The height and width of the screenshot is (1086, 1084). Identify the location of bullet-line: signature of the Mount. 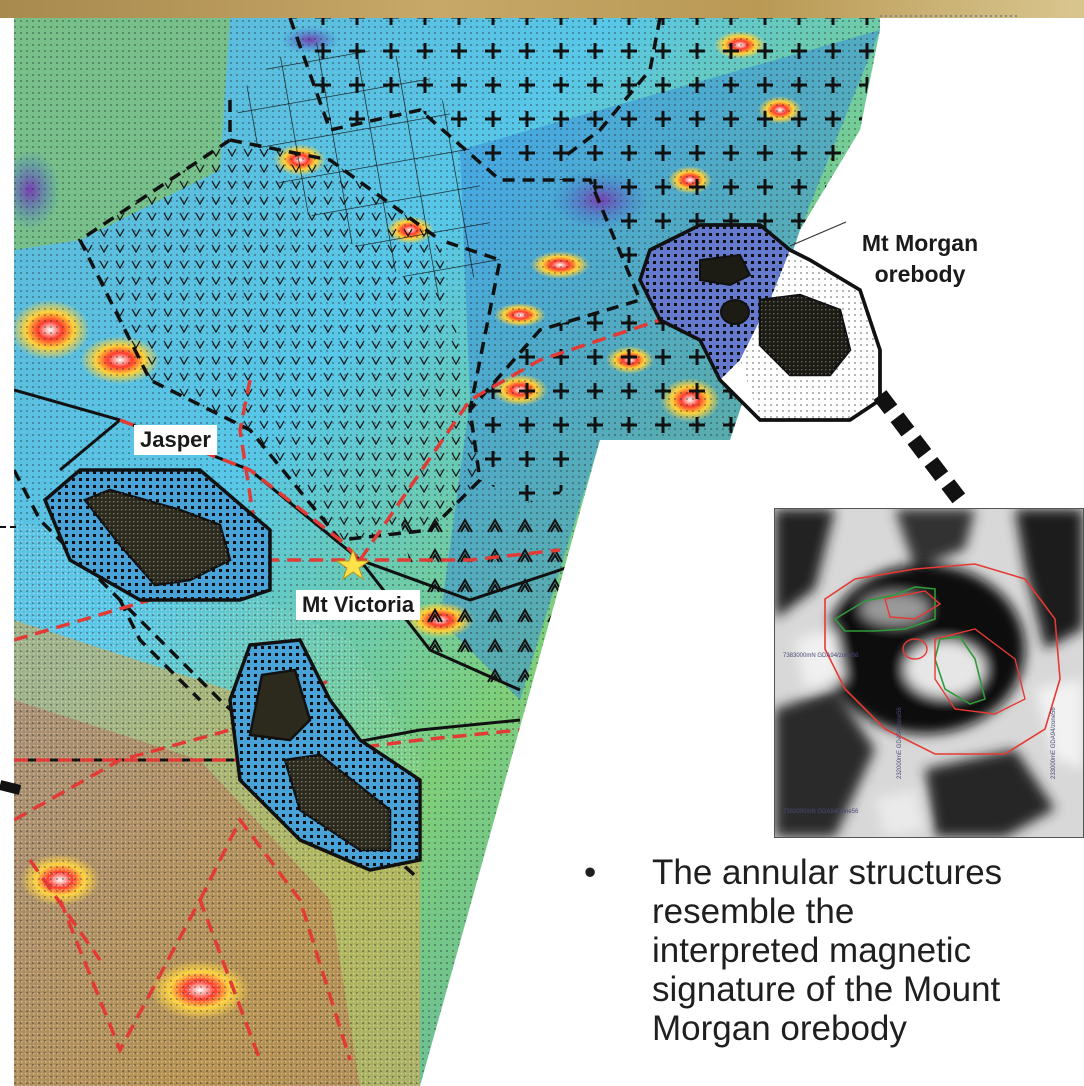
(826, 989).